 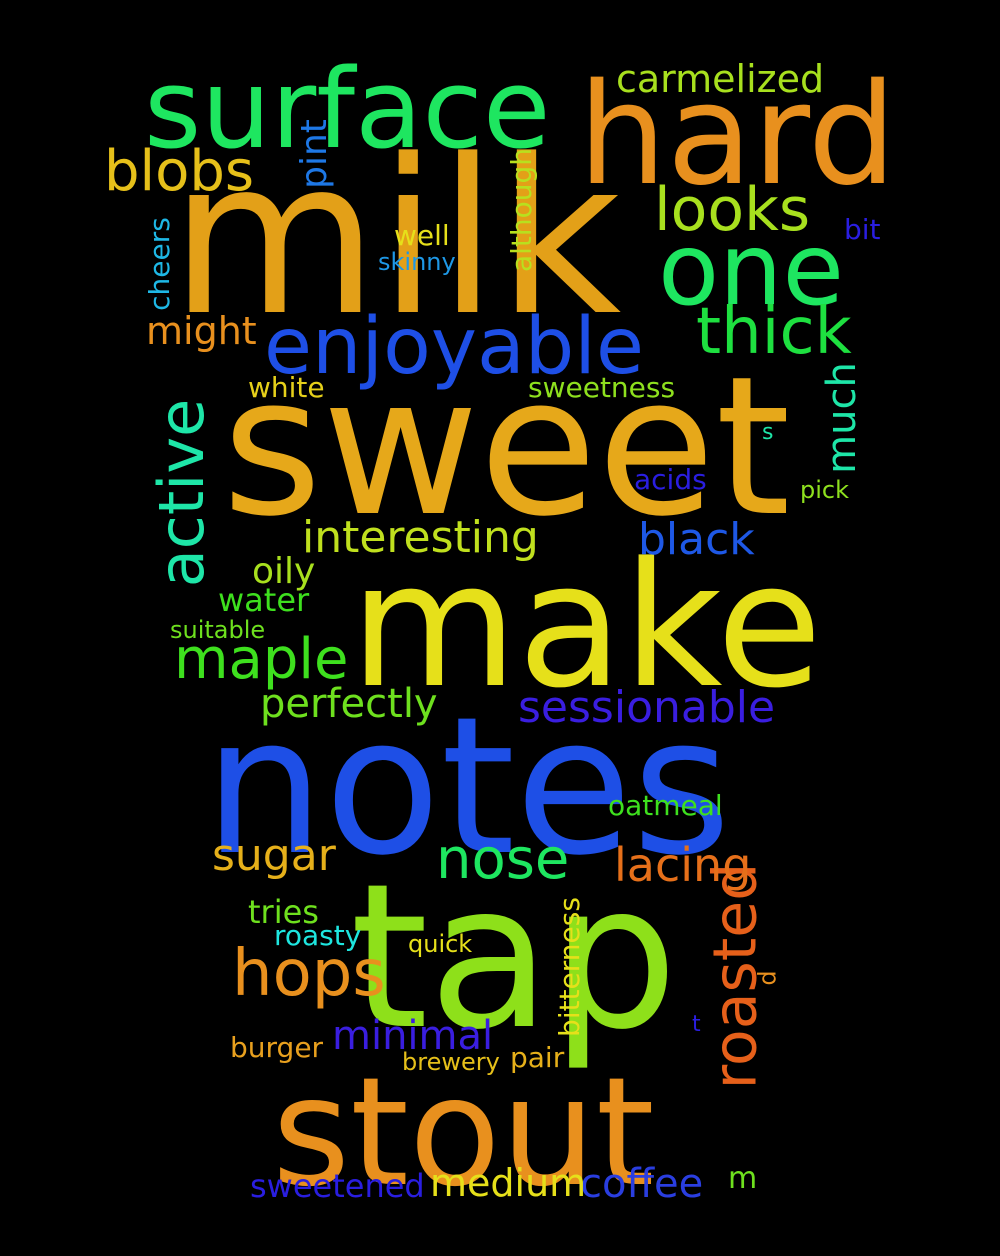 What do you see at coordinates (337, 1186) in the screenshot?
I see `word-sweetened: sweetened` at bounding box center [337, 1186].